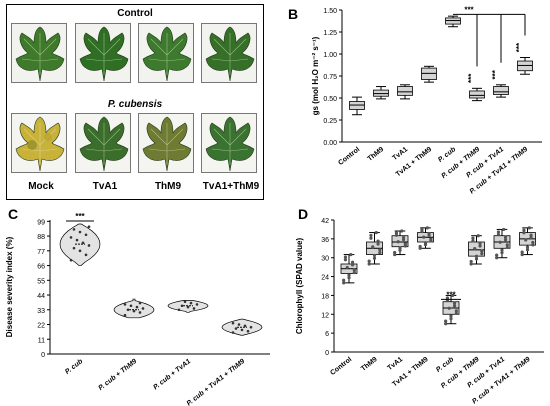 The width and height of the screenshot is (550, 406). I want to click on chart-c-ytick-label: 22, so click(41, 326).